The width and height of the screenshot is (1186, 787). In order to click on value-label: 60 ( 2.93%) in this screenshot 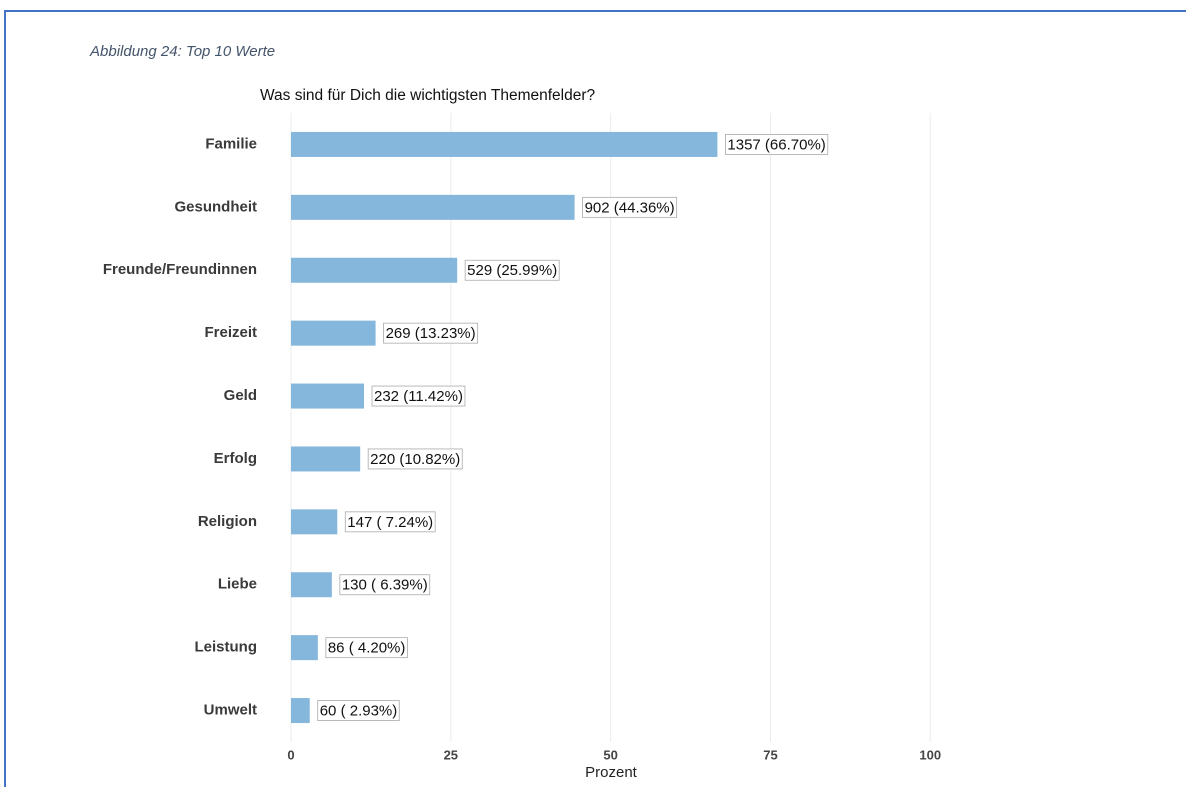, I will do `click(359, 711)`.